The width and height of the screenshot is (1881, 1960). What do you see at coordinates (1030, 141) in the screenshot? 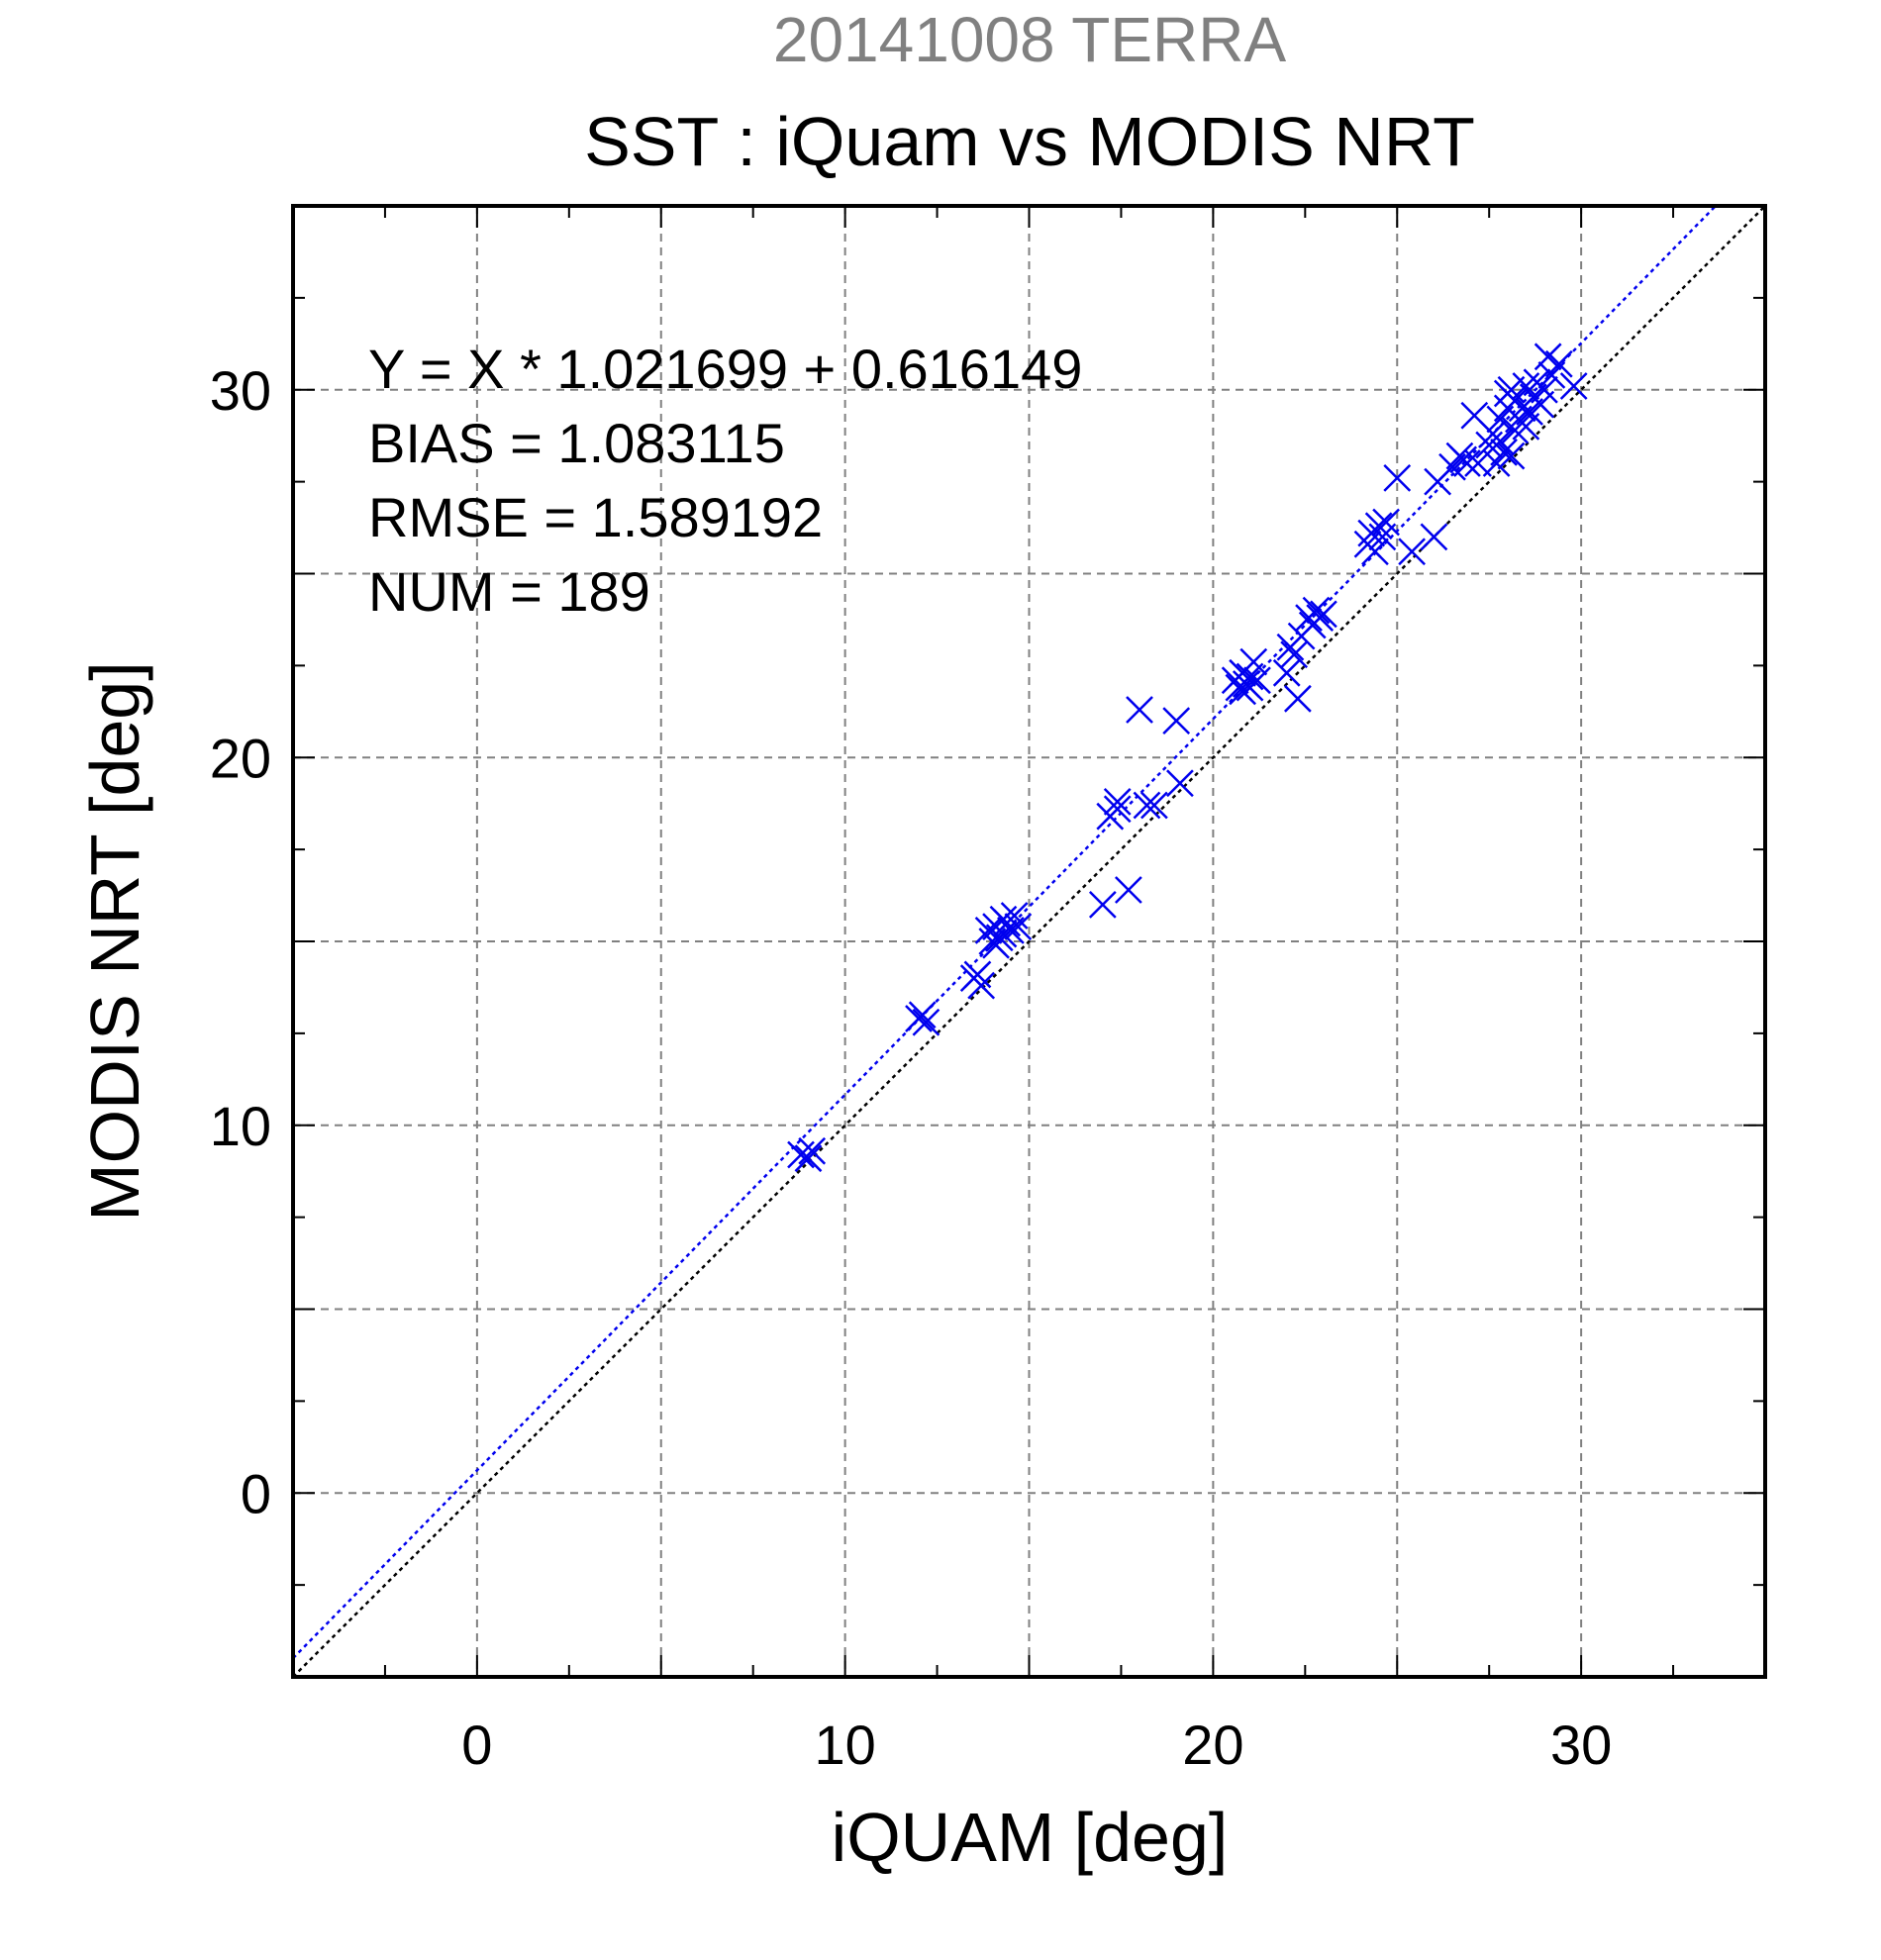
I see `chart-subtitle: SST : iQuam vs MODIS NRT` at bounding box center [1030, 141].